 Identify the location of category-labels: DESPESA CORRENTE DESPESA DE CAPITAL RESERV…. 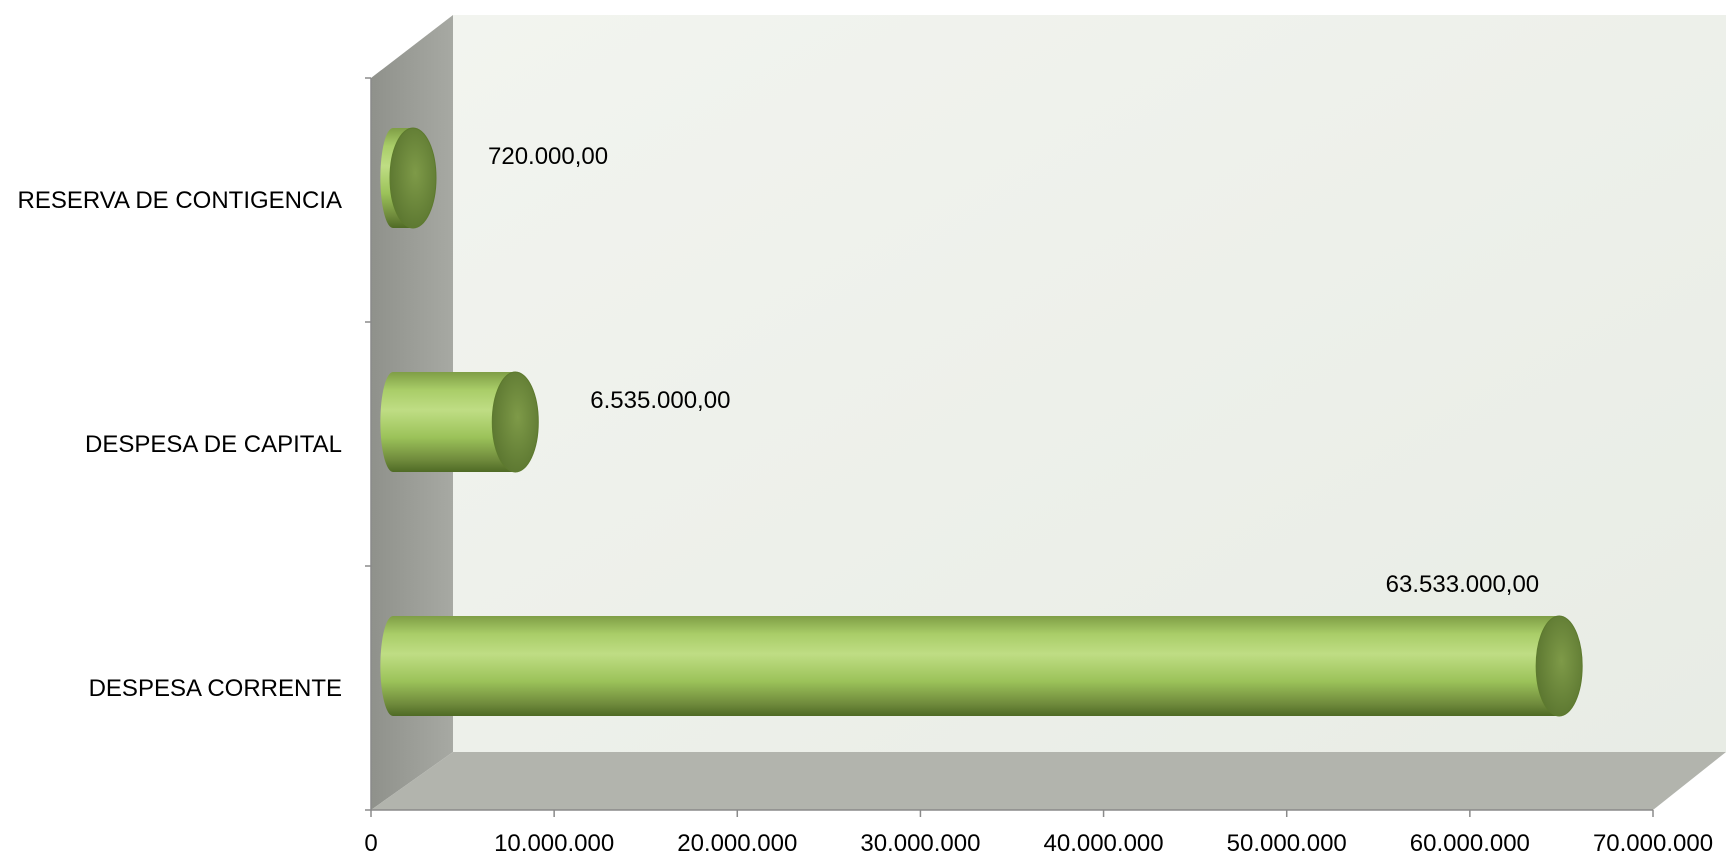
(179, 444).